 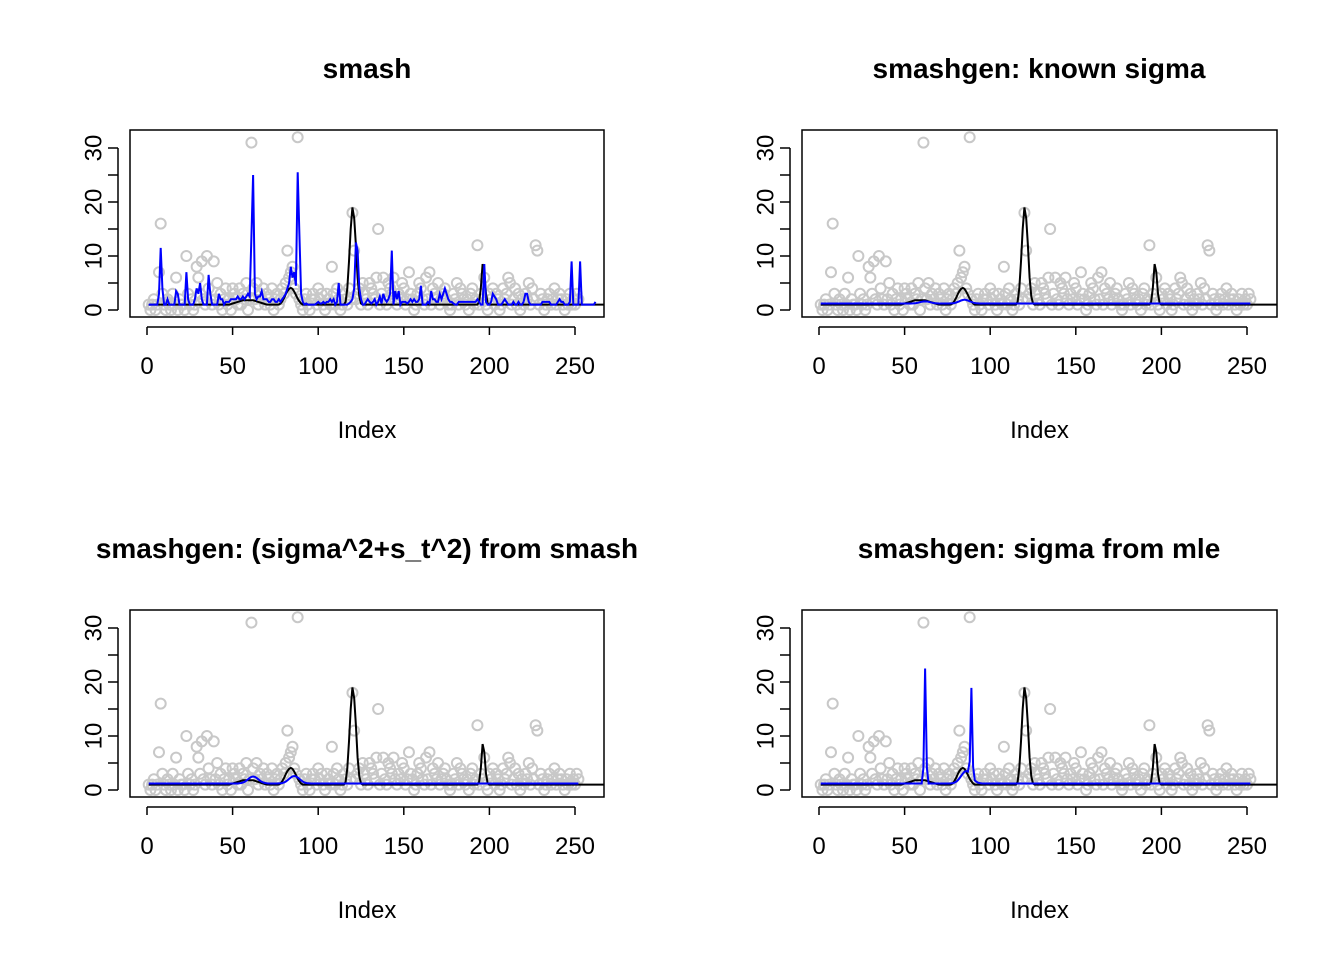 What do you see at coordinates (575, 846) in the screenshot?
I see `x-tick-label: 250` at bounding box center [575, 846].